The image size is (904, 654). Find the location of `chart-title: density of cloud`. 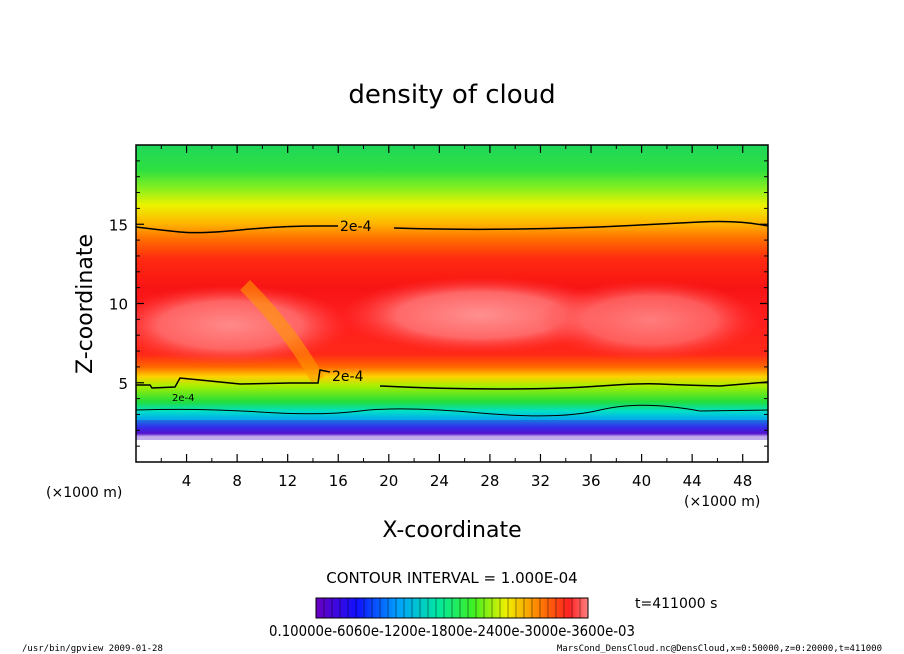

chart-title: density of cloud is located at coordinates (451, 95).